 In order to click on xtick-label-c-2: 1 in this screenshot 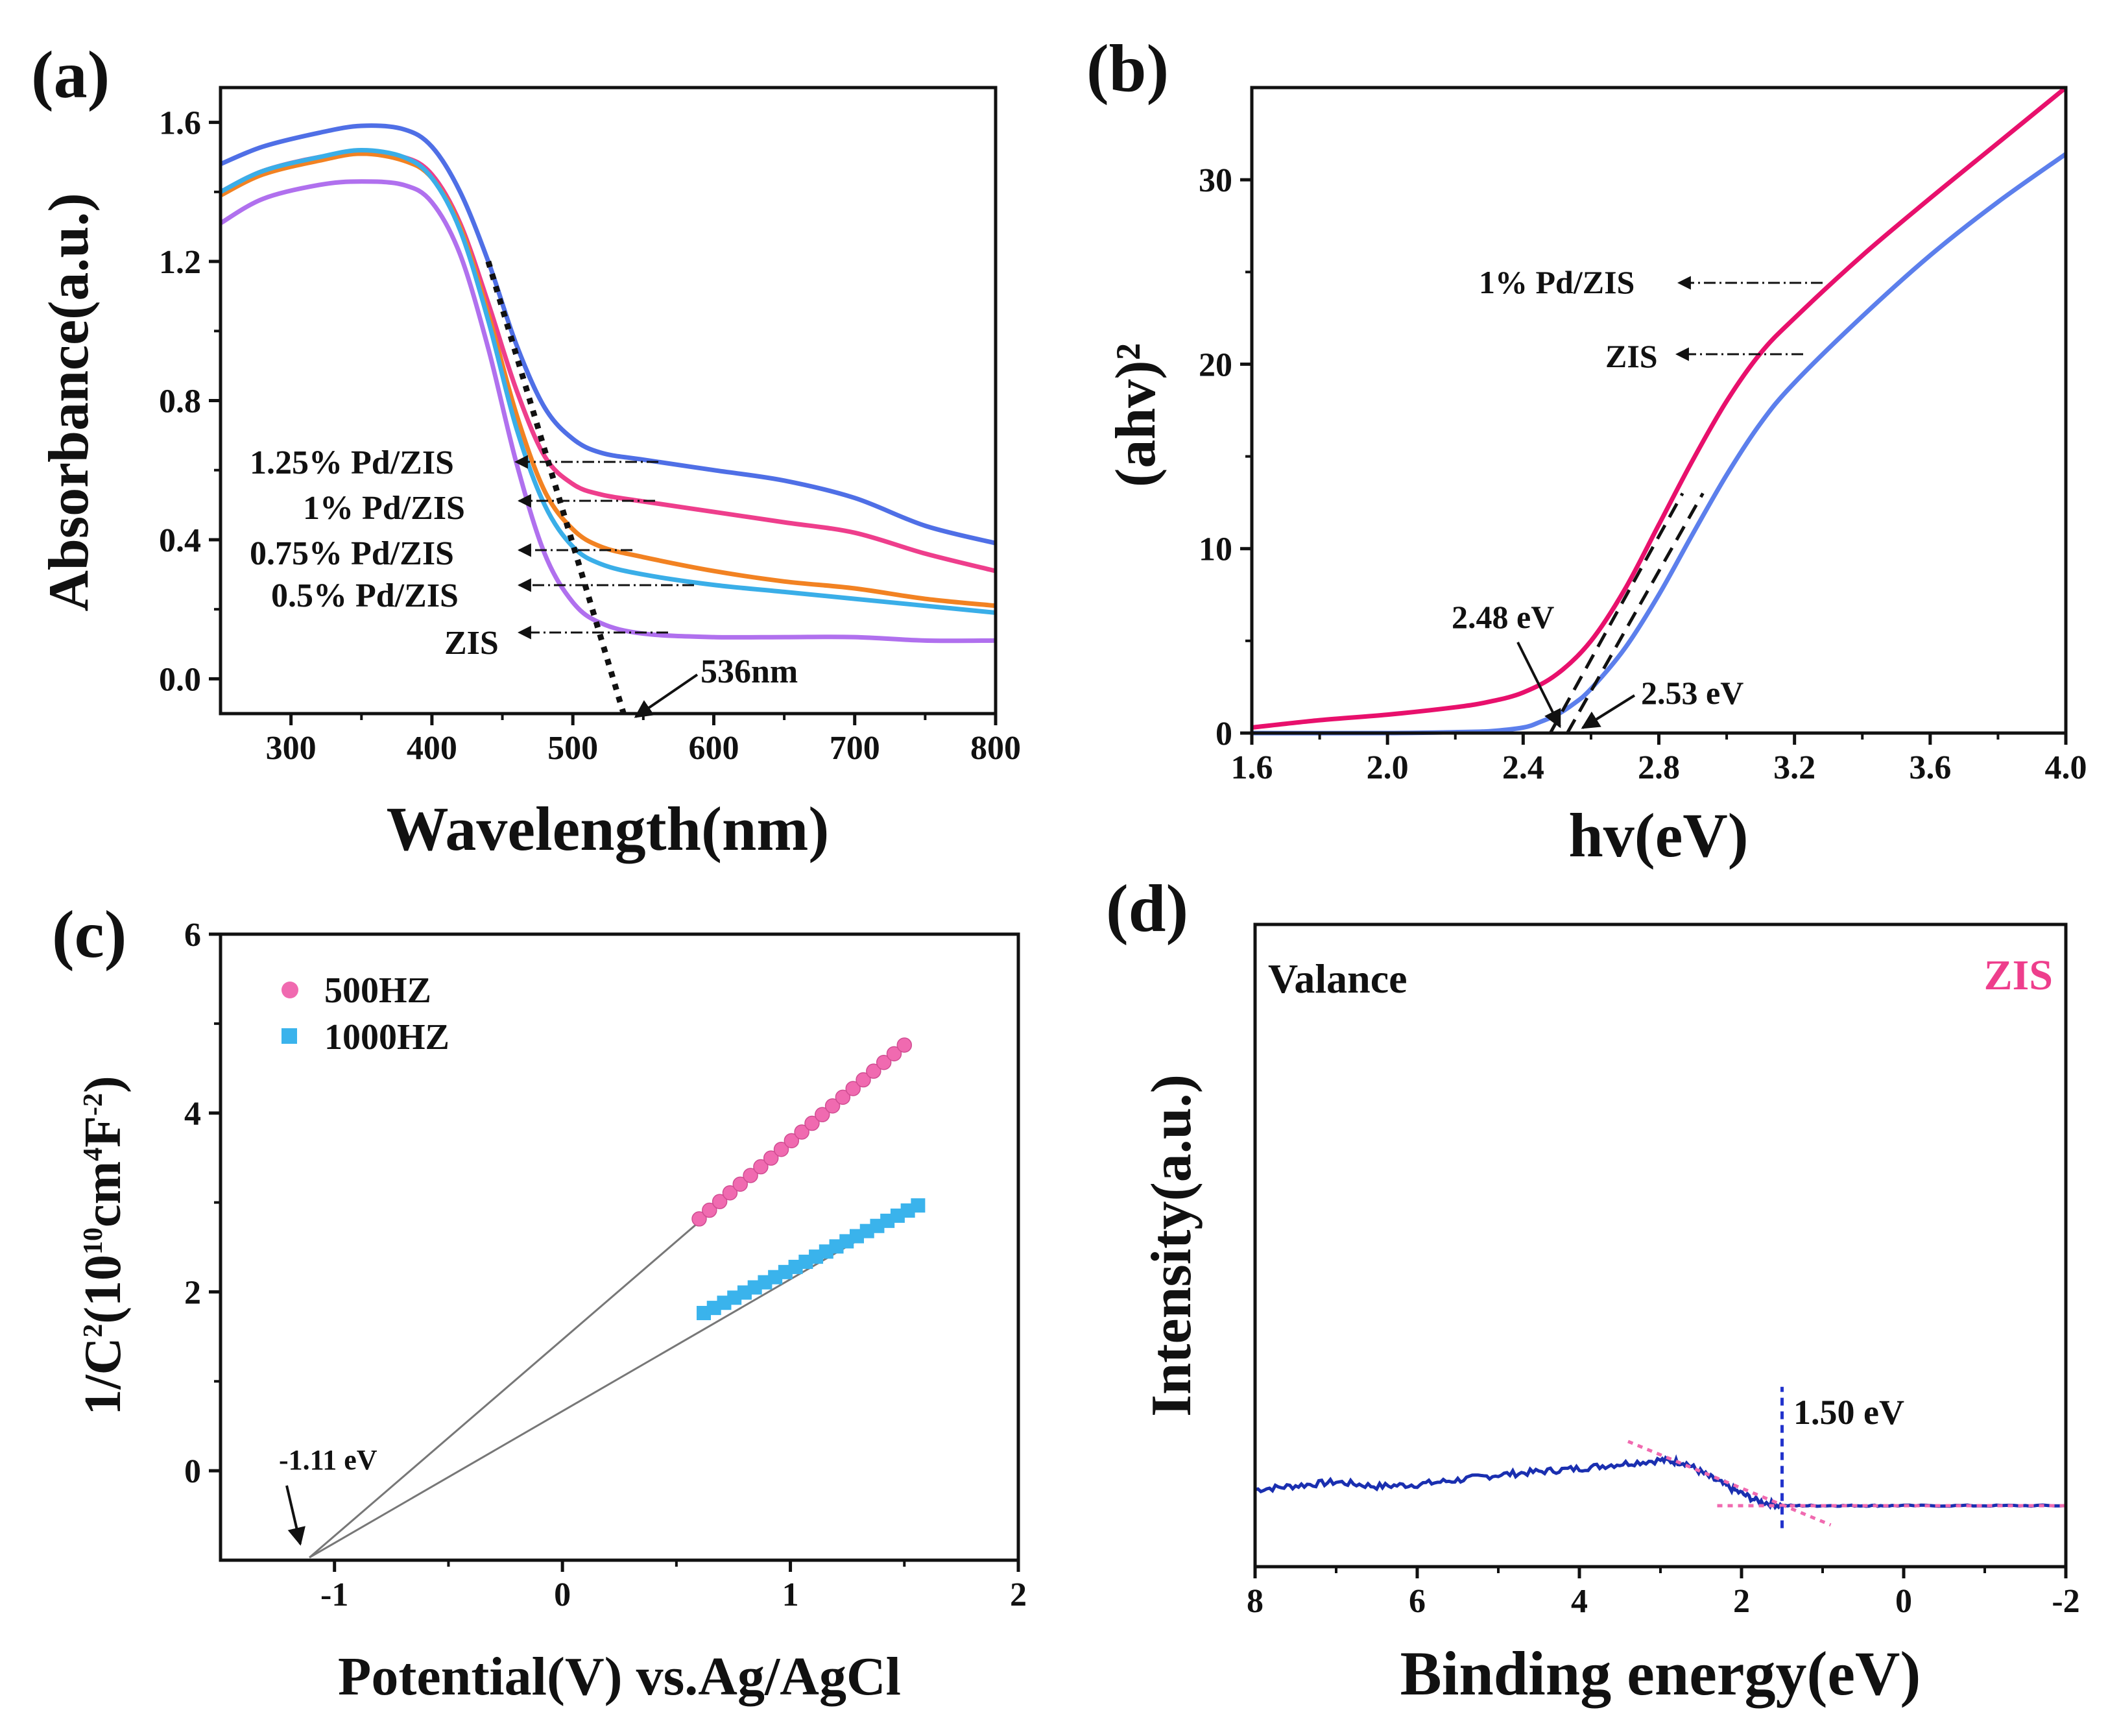, I will do `click(790, 1594)`.